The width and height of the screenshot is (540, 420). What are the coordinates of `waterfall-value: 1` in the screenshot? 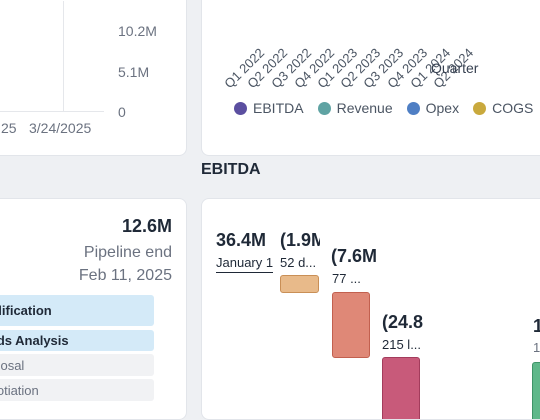 It's located at (536, 326).